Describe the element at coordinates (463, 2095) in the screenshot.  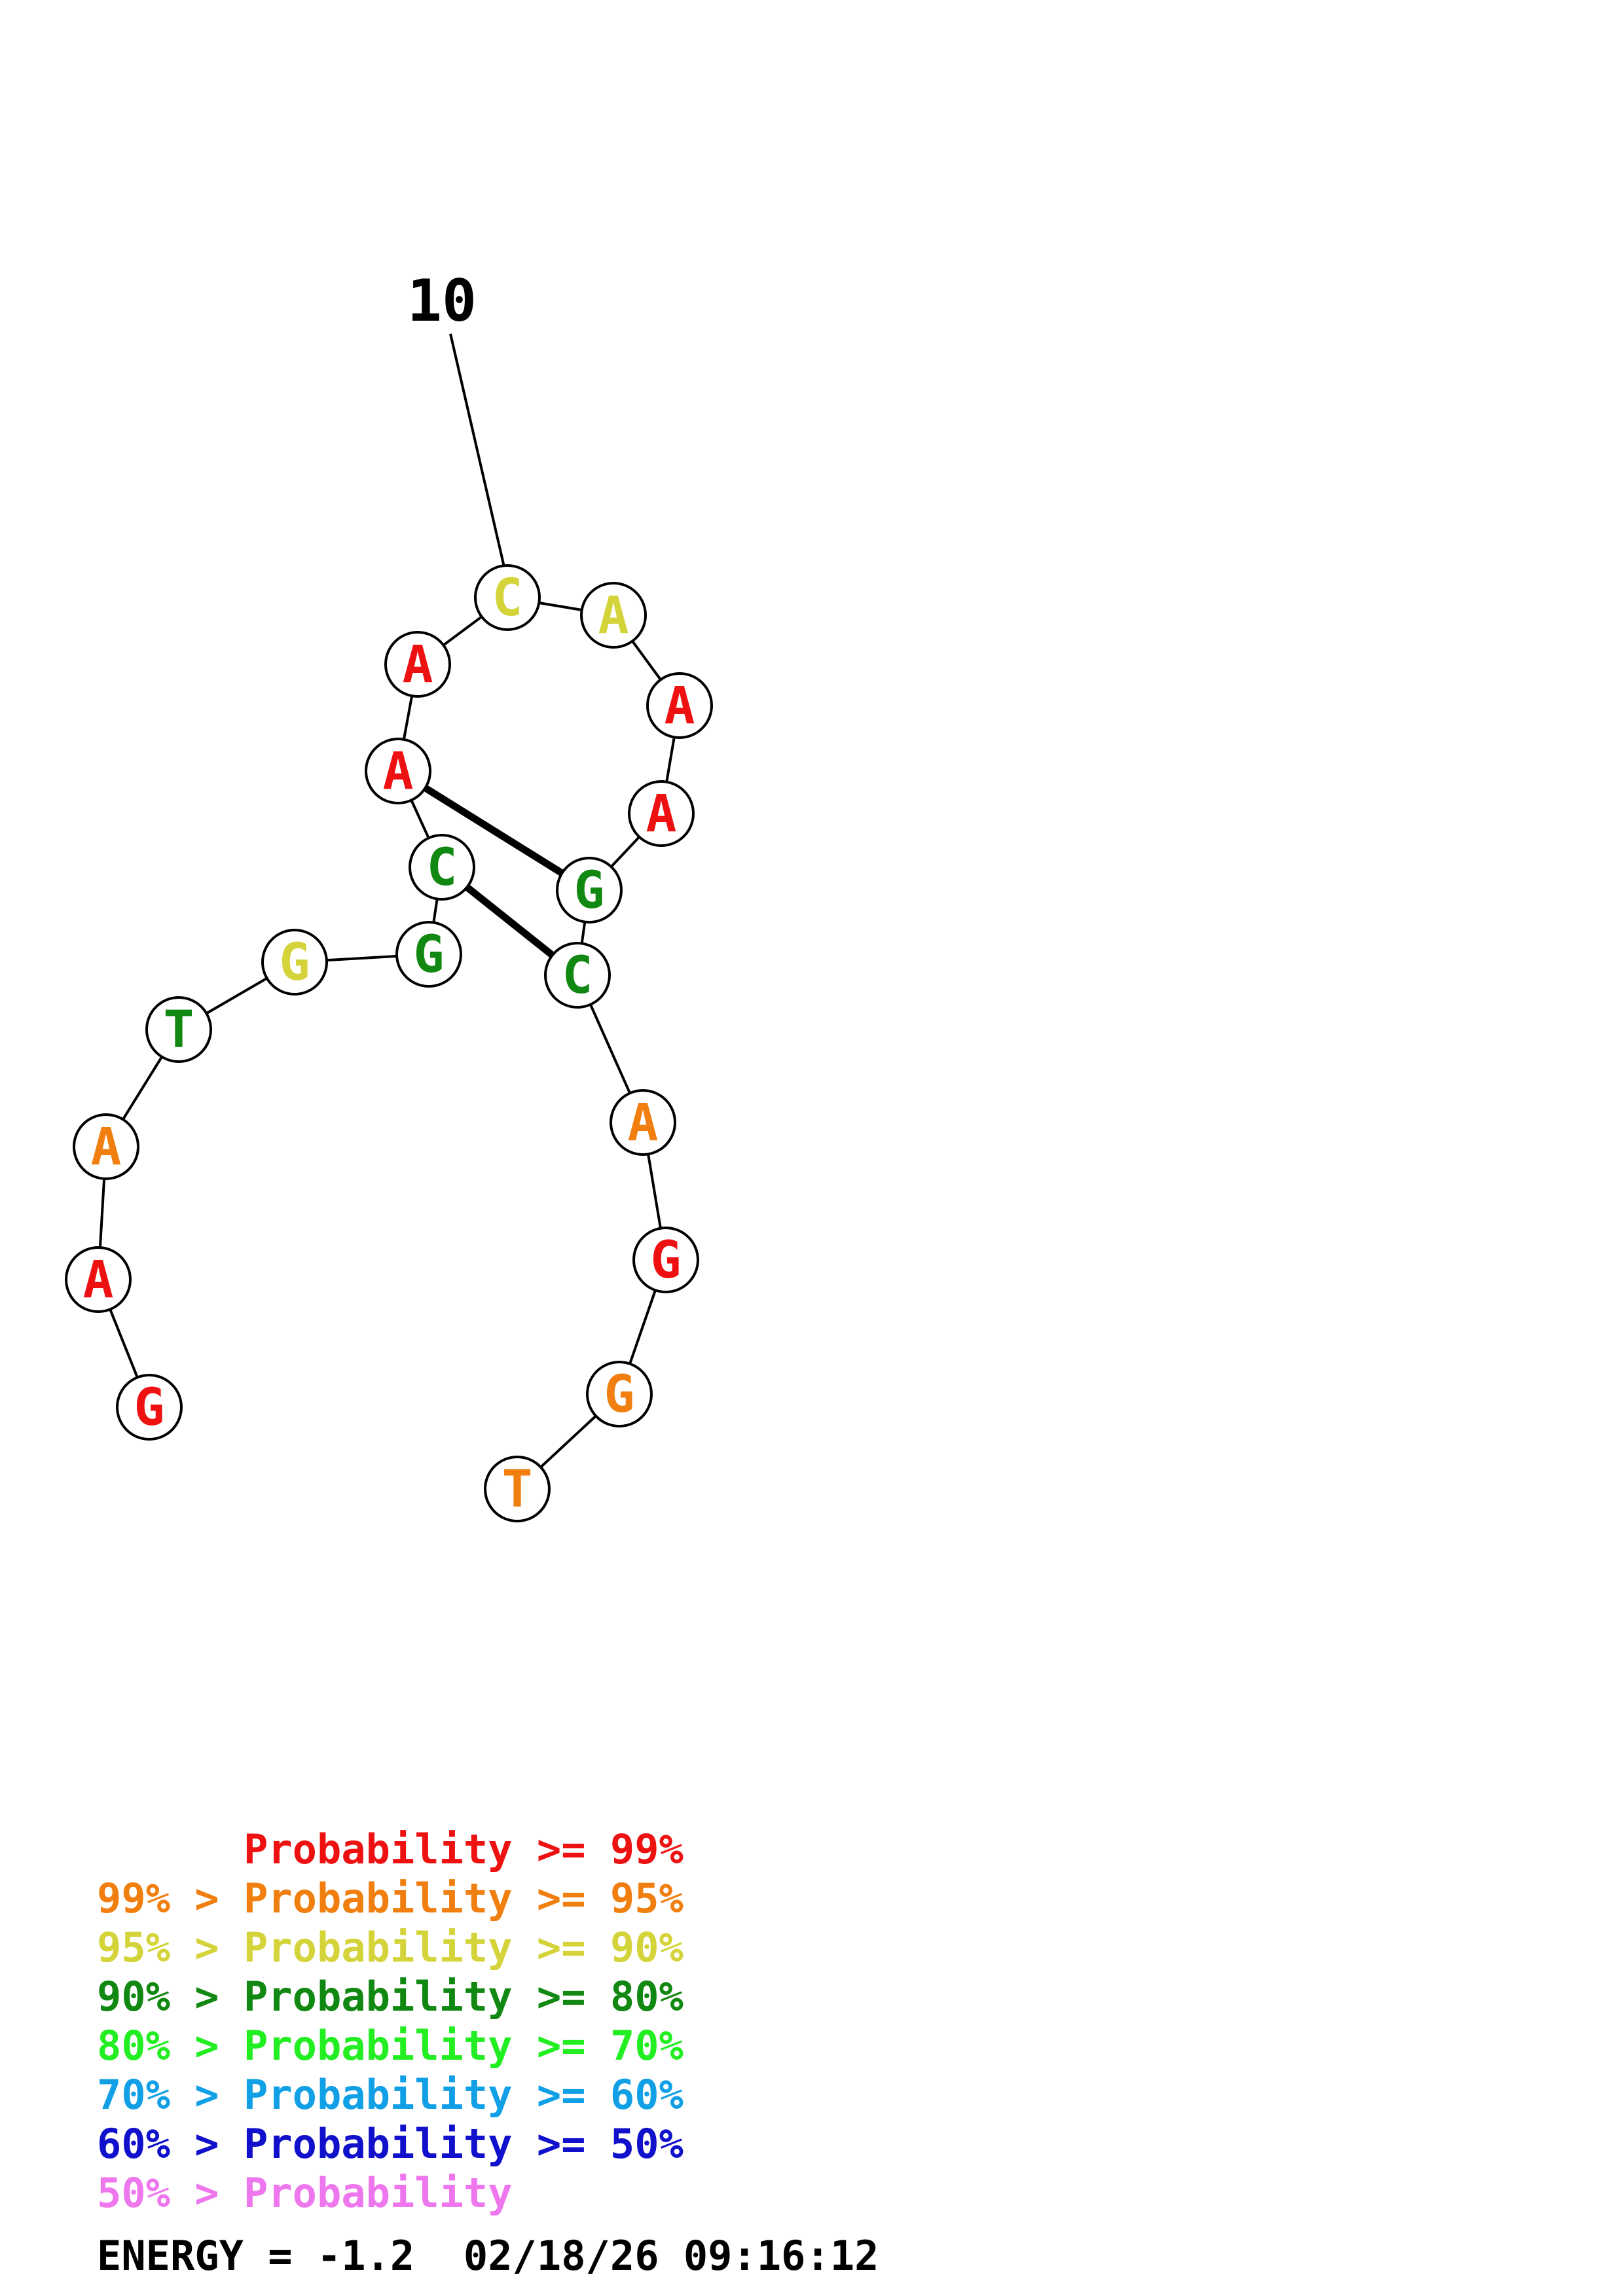
I see `legend-label: Probability >= 60%` at that location.